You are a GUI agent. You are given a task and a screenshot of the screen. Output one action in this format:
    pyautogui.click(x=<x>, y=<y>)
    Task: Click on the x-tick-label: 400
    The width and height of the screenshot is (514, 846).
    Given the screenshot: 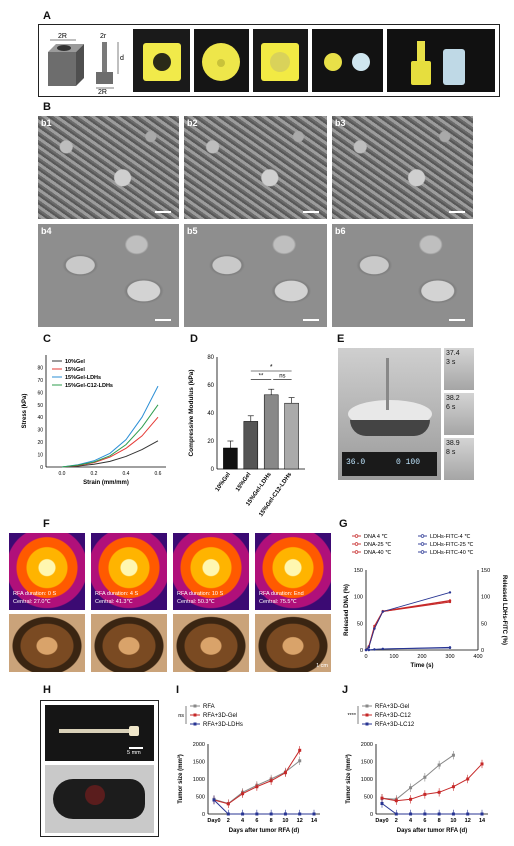 What is the action you would take?
    pyautogui.click(x=477, y=657)
    